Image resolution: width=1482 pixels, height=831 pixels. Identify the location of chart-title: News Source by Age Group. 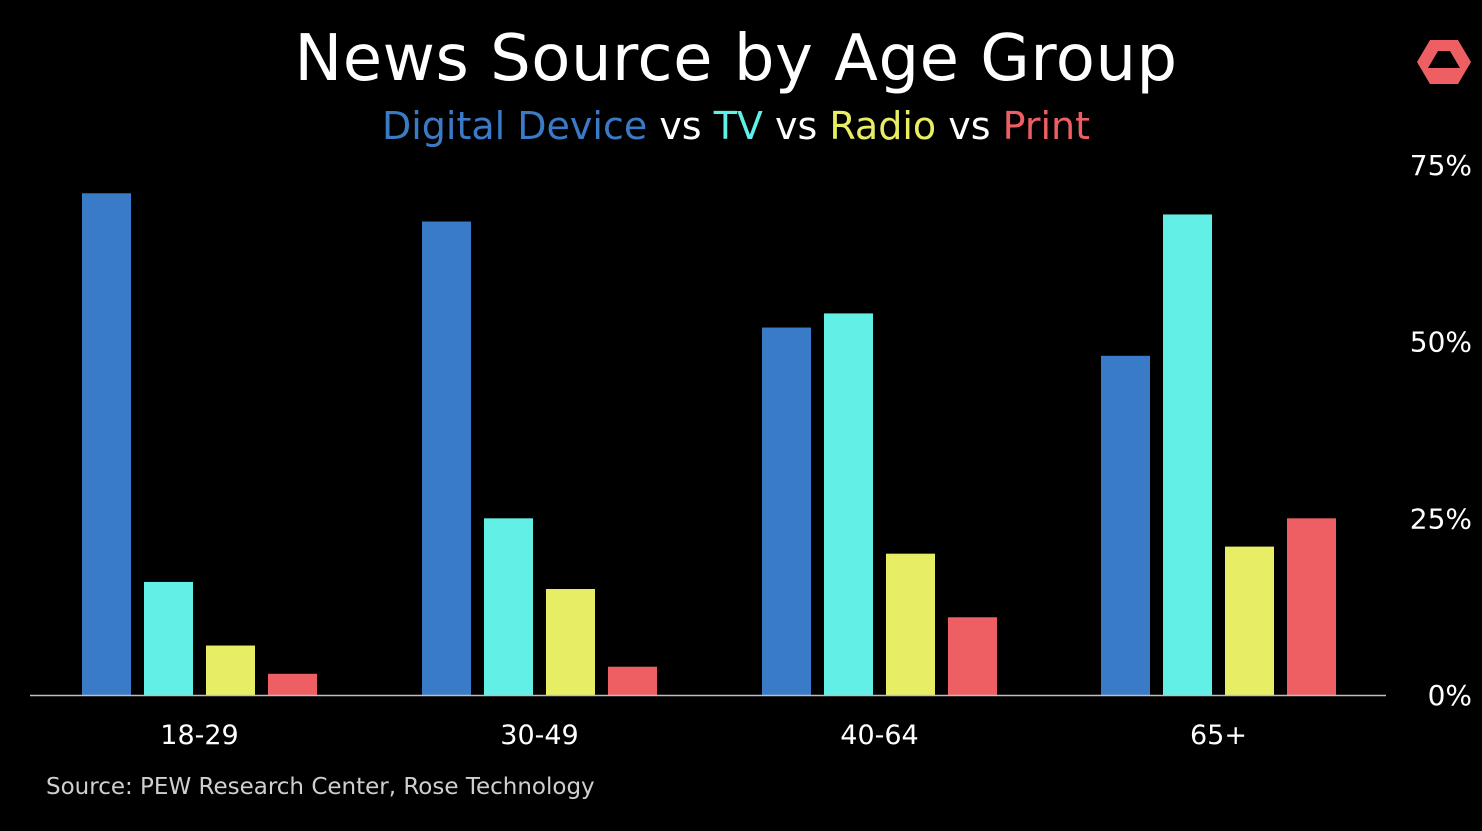
(736, 59).